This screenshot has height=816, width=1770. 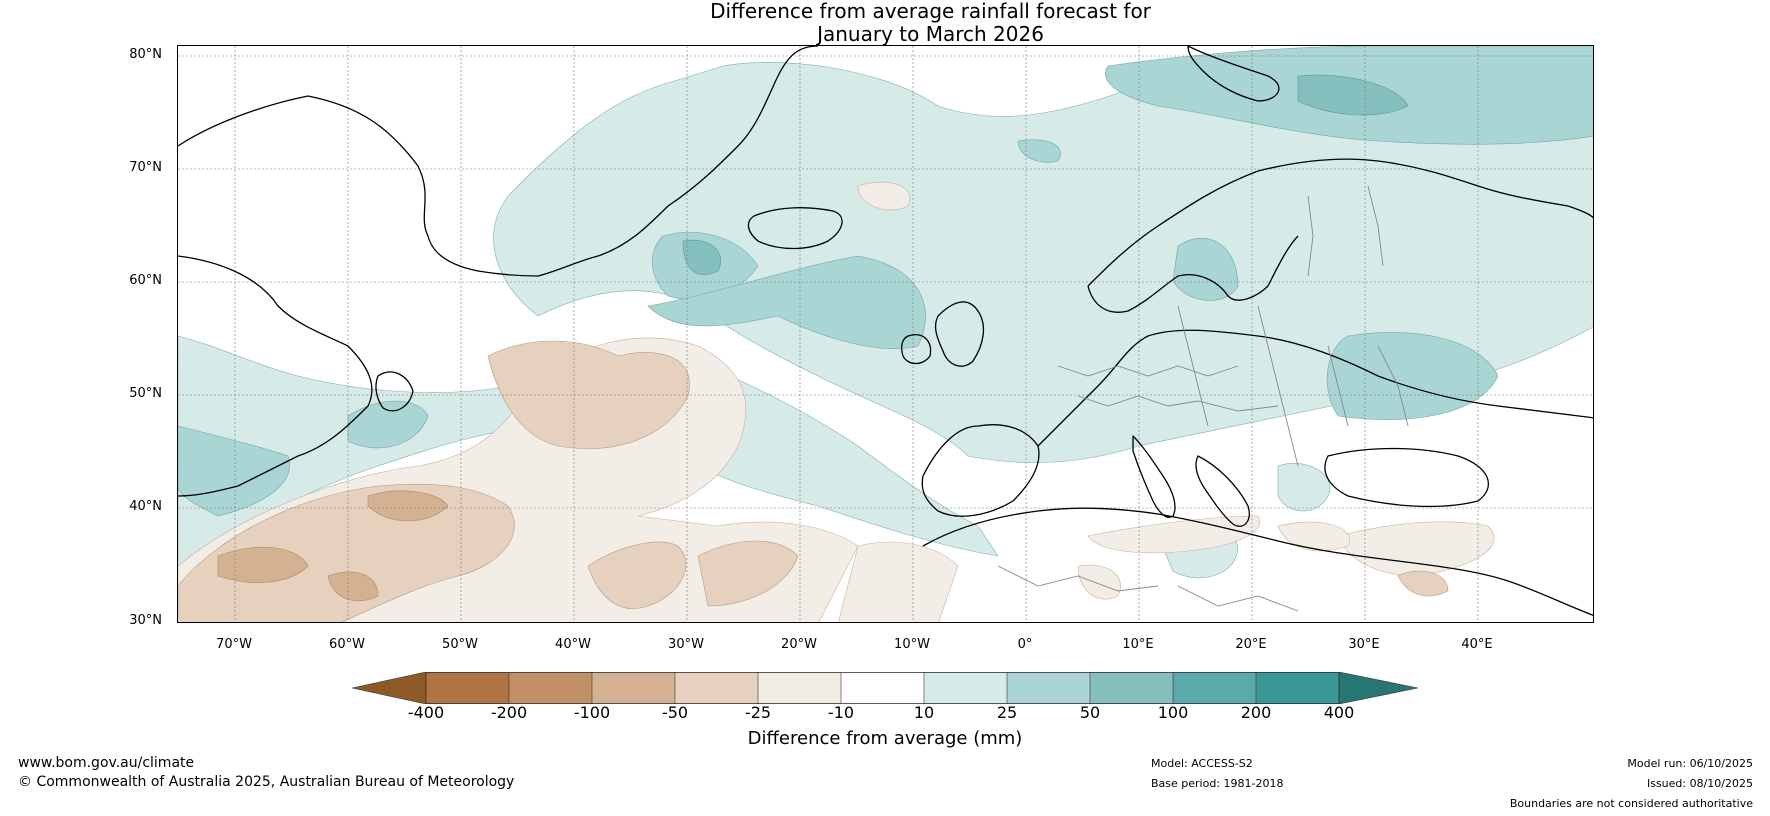 What do you see at coordinates (930, 34) in the screenshot?
I see `title-line-2: January to March 2026` at bounding box center [930, 34].